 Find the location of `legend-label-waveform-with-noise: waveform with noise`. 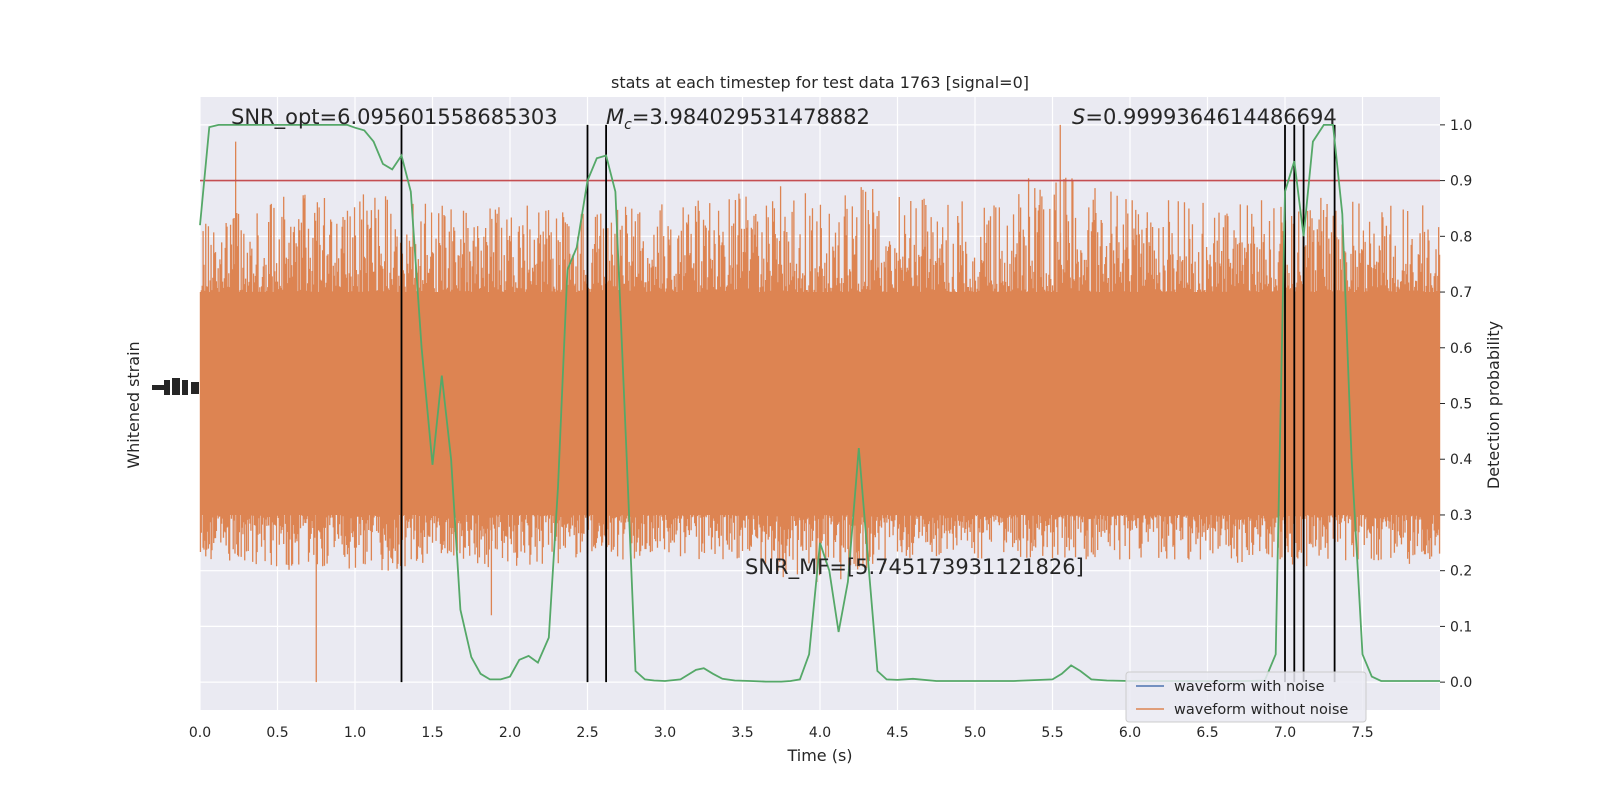

legend-label-waveform-with-noise: waveform with noise is located at coordinates (1249, 687).